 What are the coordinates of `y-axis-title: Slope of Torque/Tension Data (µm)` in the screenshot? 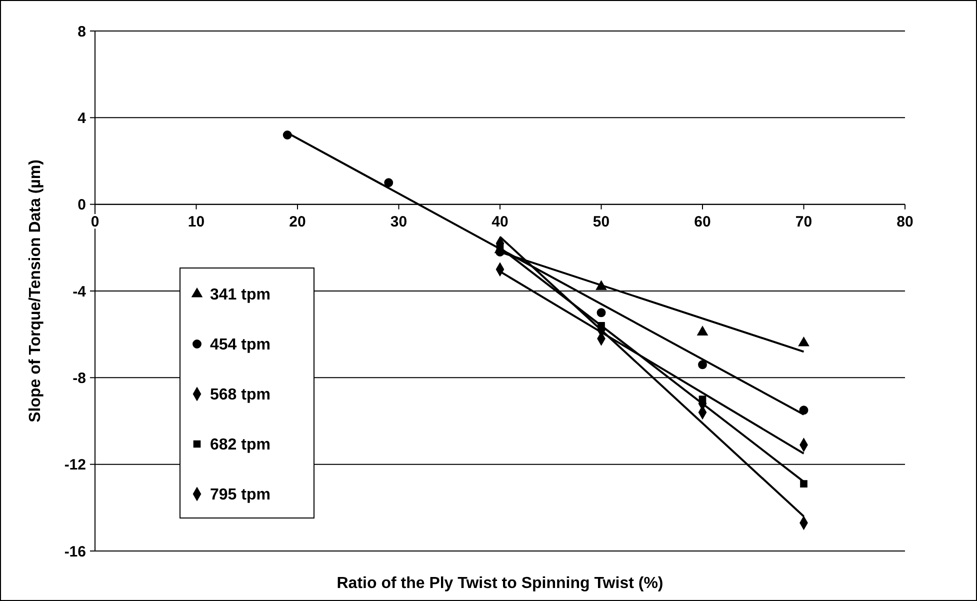 It's located at (35, 291).